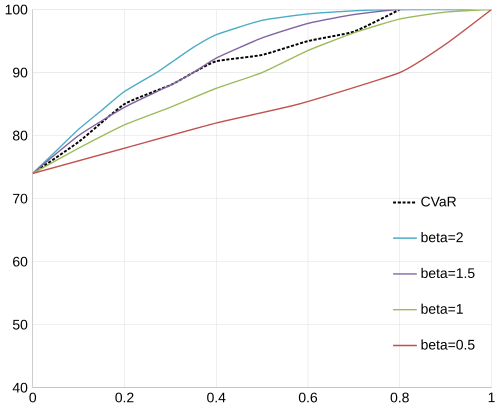 The image size is (500, 407). I want to click on legend-label: beta=0.5, so click(448, 344).